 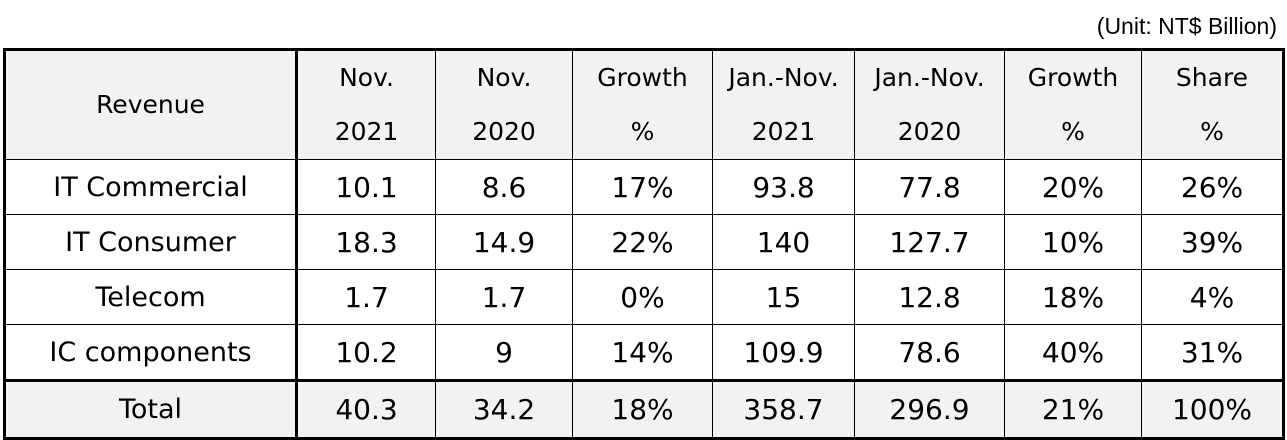 What do you see at coordinates (1073, 104) in the screenshot?
I see `header-growth-ytd: Growth %` at bounding box center [1073, 104].